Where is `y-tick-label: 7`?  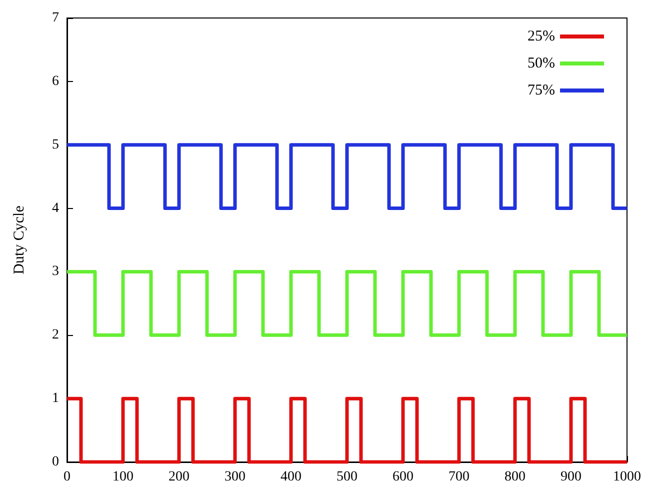 y-tick-label: 7 is located at coordinates (55, 18).